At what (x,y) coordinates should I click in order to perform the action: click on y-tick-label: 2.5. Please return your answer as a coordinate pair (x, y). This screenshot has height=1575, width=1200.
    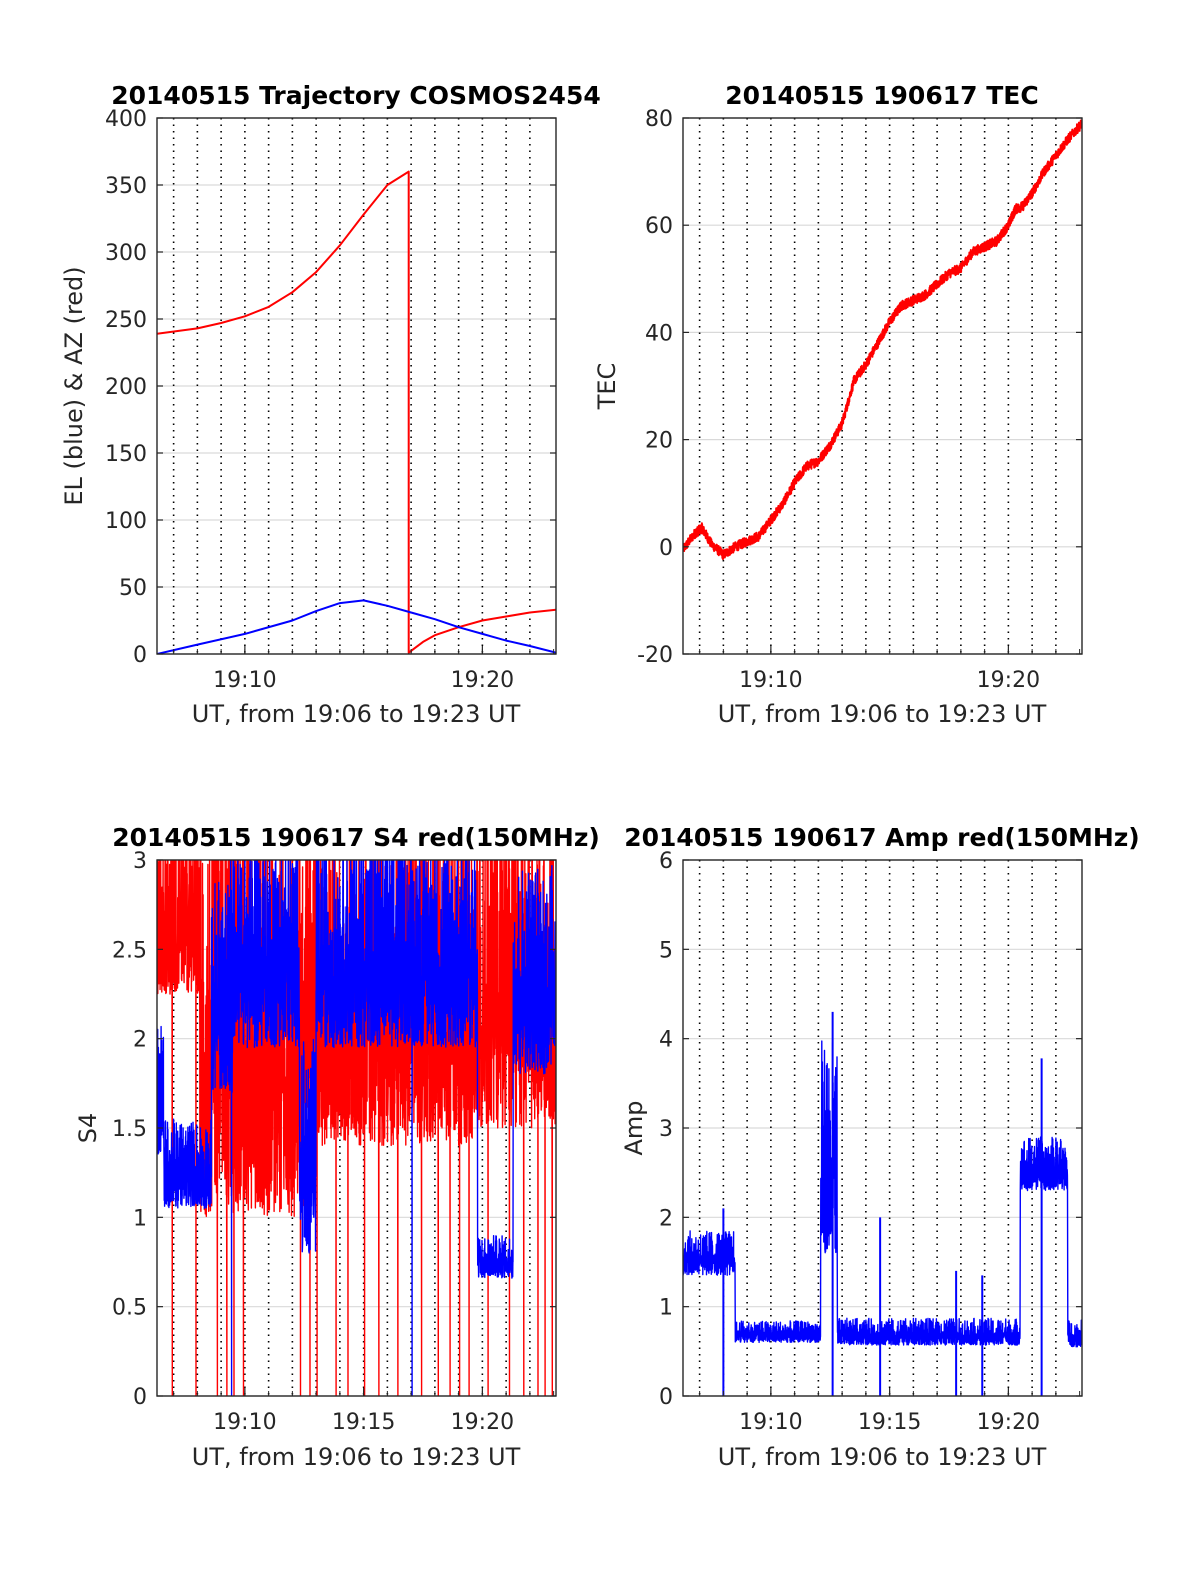
    Looking at the image, I should click on (129, 950).